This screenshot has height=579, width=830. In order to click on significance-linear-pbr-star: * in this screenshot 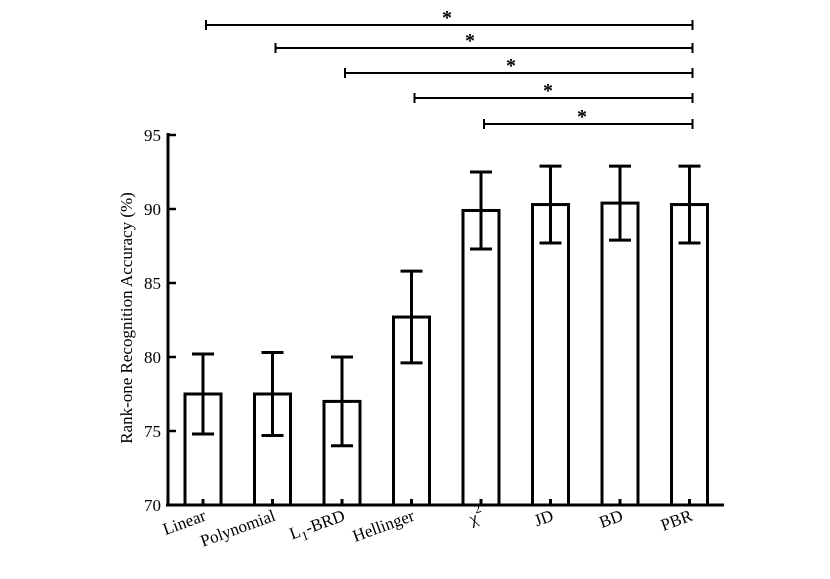, I will do `click(447, 18)`.